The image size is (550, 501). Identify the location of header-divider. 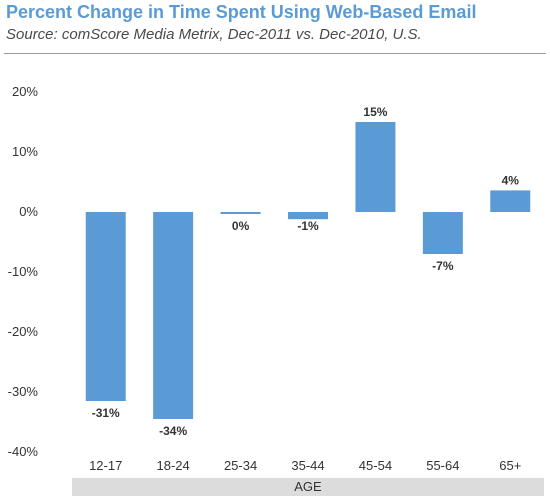
(275, 53).